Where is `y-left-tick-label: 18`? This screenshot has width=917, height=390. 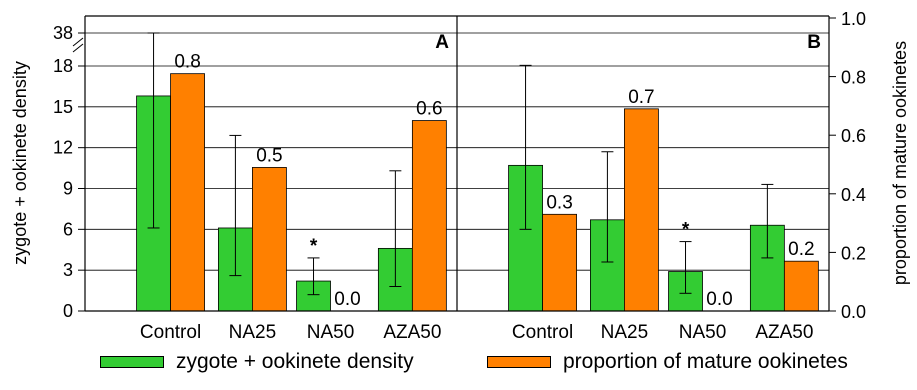
y-left-tick-label: 18 is located at coordinates (63, 66).